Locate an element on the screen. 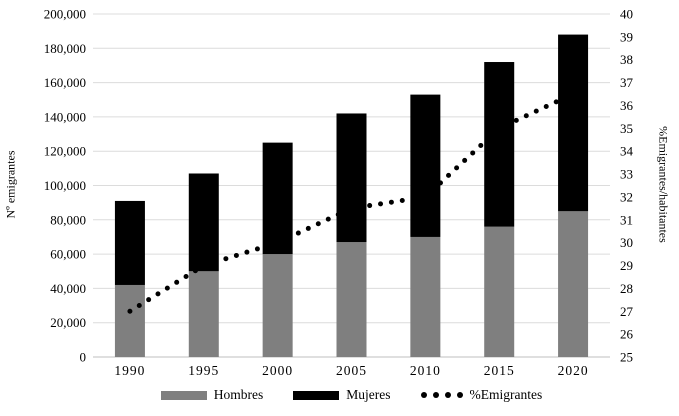  x-axis-label: 2010 is located at coordinates (425, 370).